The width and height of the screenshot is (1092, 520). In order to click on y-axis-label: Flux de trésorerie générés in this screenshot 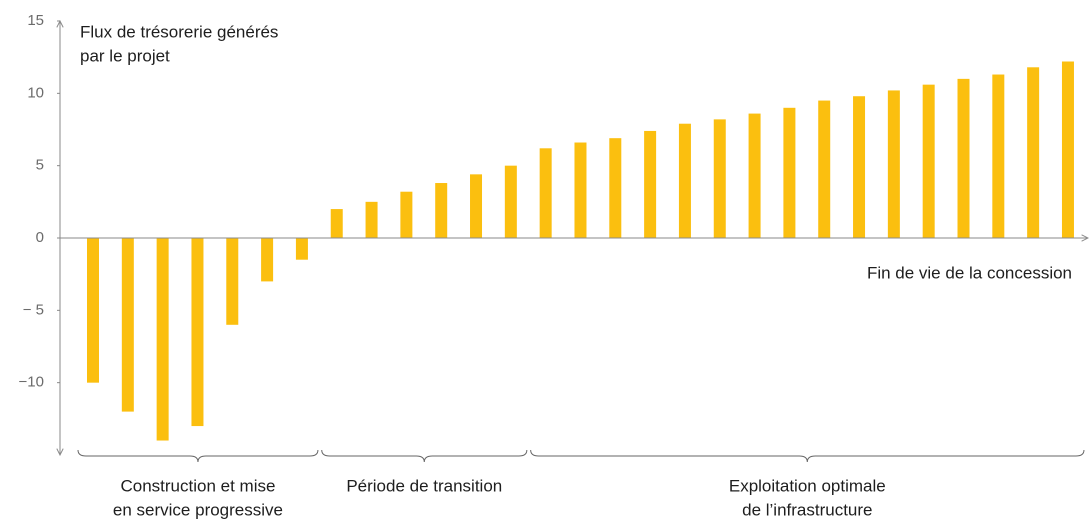, I will do `click(179, 31)`.